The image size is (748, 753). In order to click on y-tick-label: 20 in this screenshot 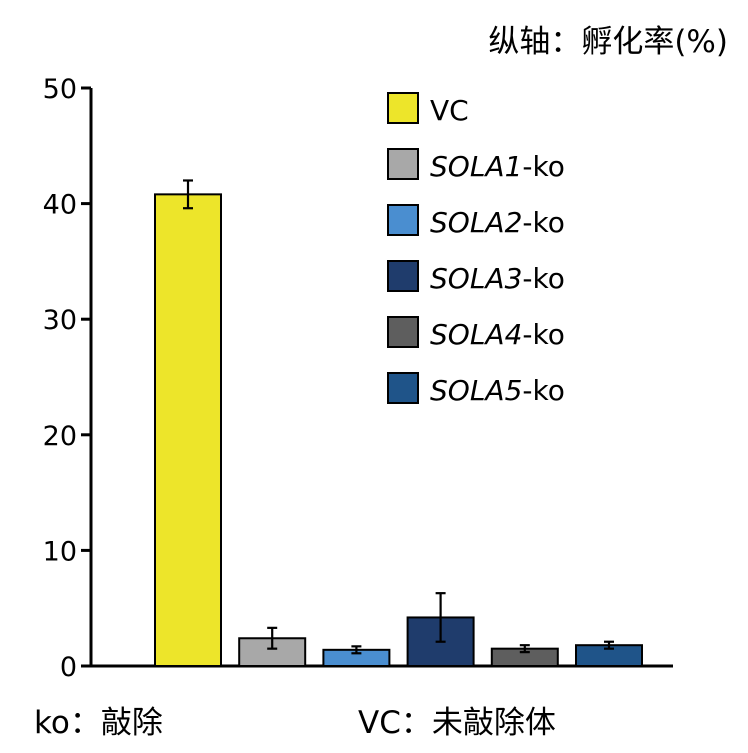, I will do `click(60, 436)`.